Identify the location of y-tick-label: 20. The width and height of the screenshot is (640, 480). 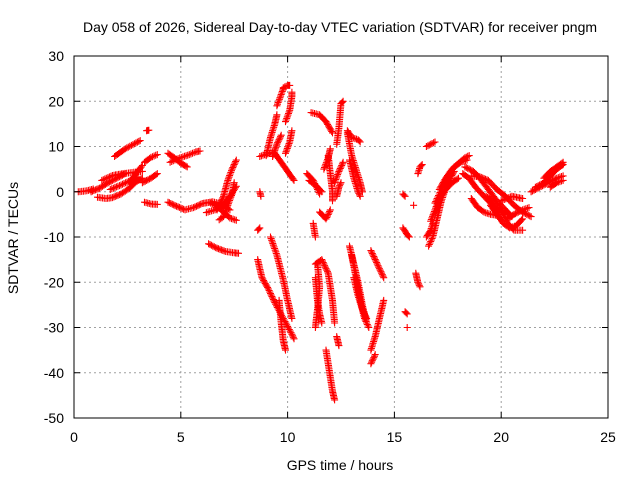
(56, 101).